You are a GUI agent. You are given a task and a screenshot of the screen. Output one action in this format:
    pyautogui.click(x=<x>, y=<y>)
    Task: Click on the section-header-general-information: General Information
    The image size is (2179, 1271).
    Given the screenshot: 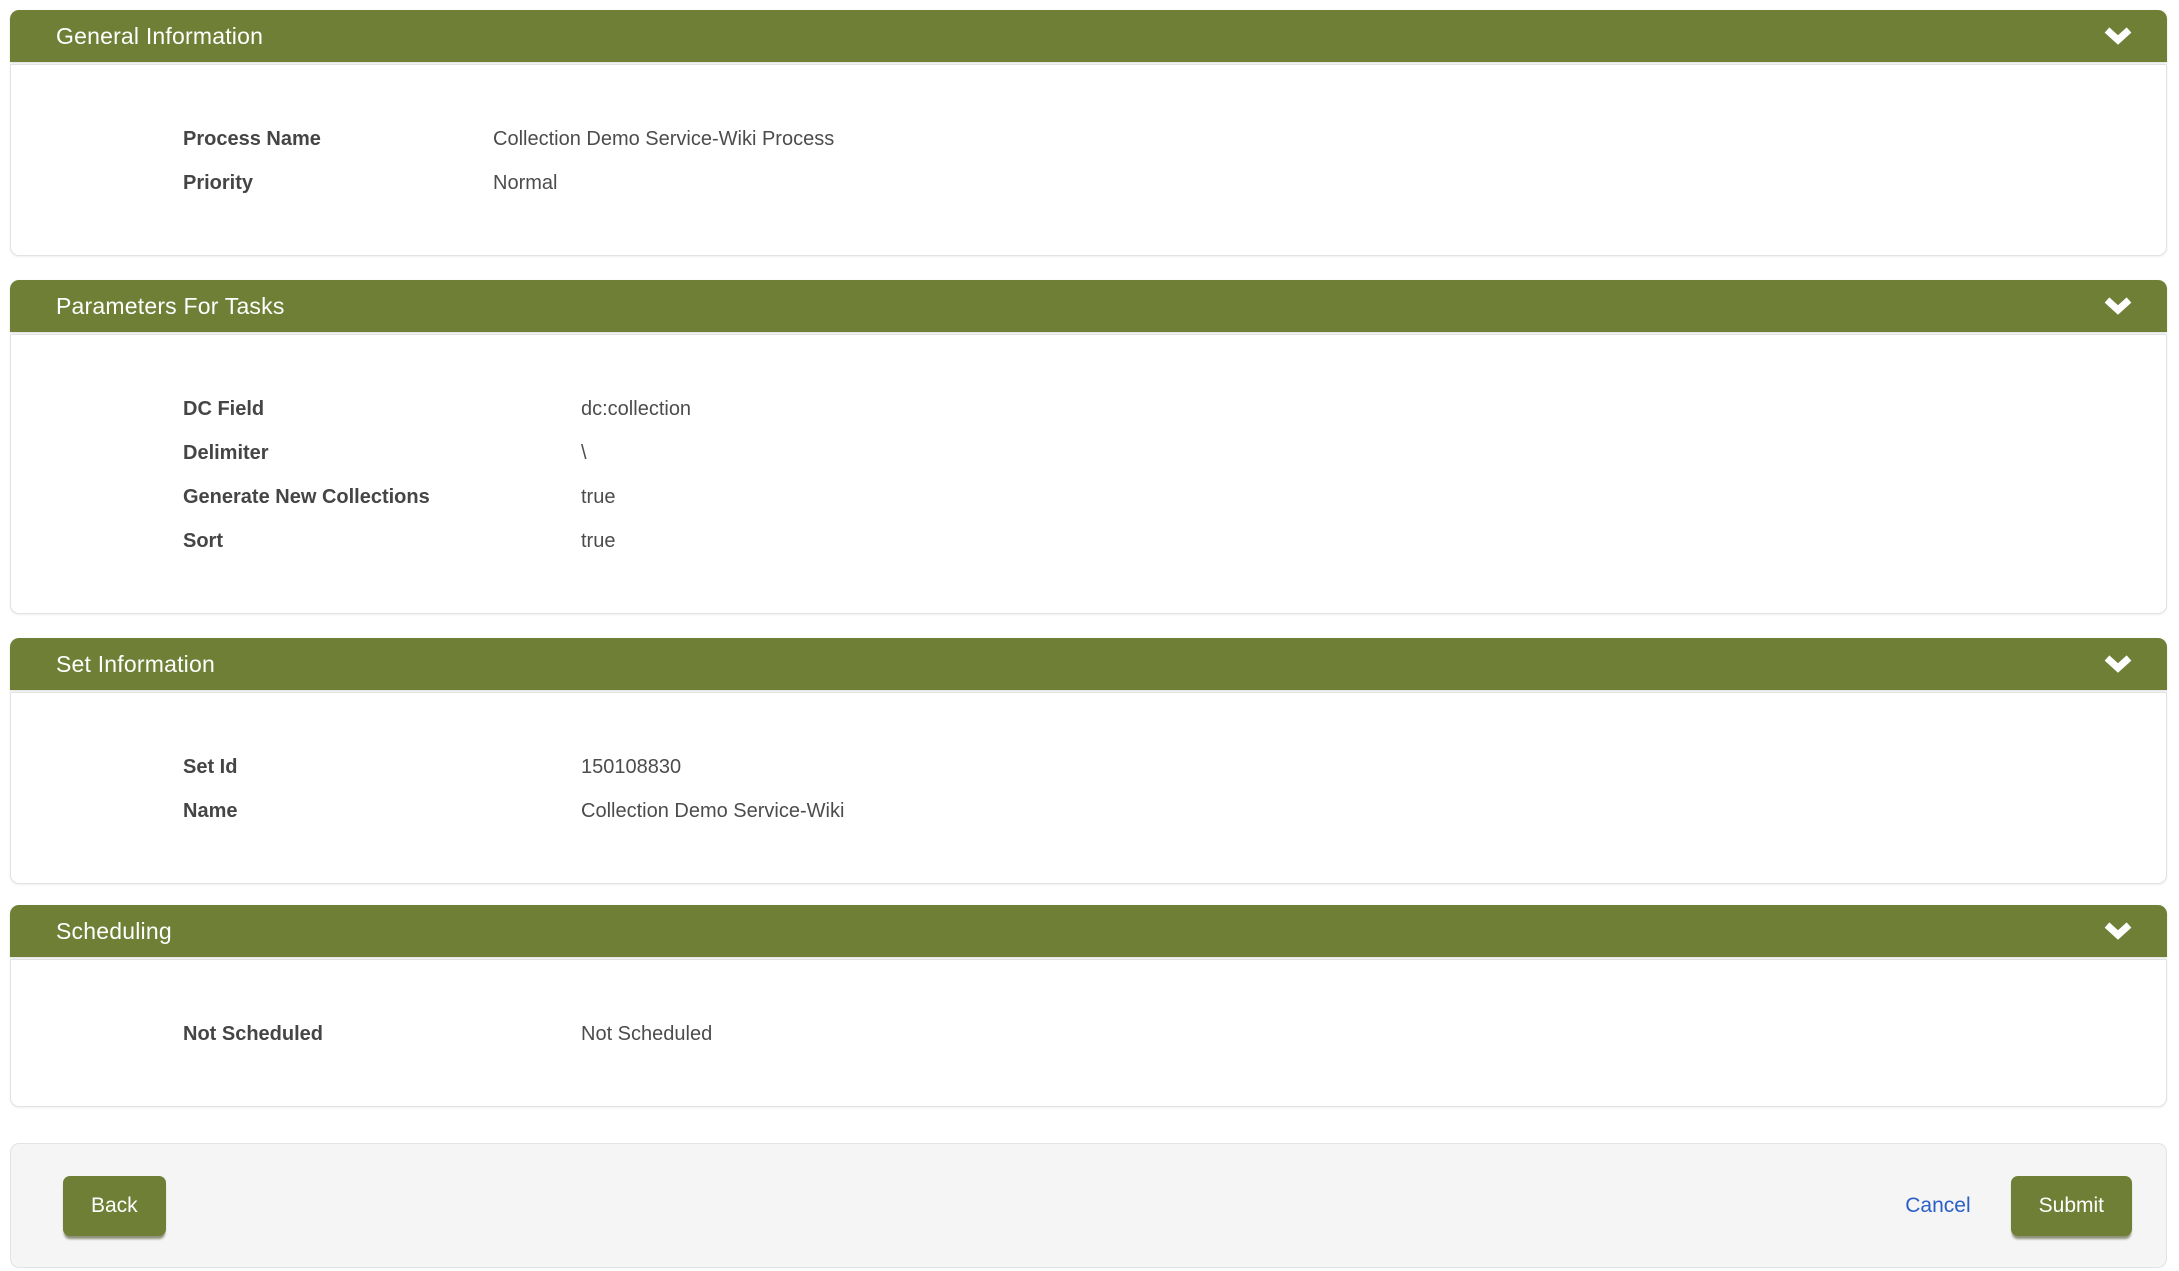 What is the action you would take?
    pyautogui.click(x=1088, y=36)
    